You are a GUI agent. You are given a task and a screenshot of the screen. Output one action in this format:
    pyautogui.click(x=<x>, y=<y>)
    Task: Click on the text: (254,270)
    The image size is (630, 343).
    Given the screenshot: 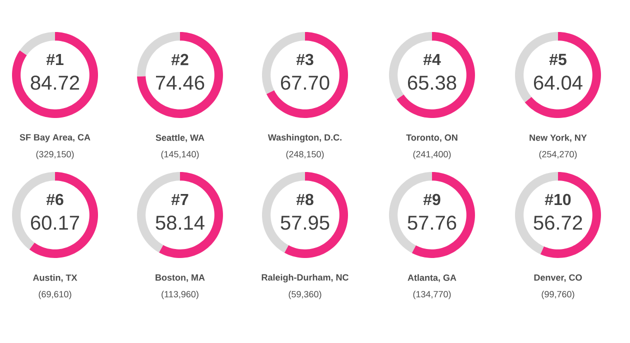 What is the action you would take?
    pyautogui.click(x=558, y=155)
    